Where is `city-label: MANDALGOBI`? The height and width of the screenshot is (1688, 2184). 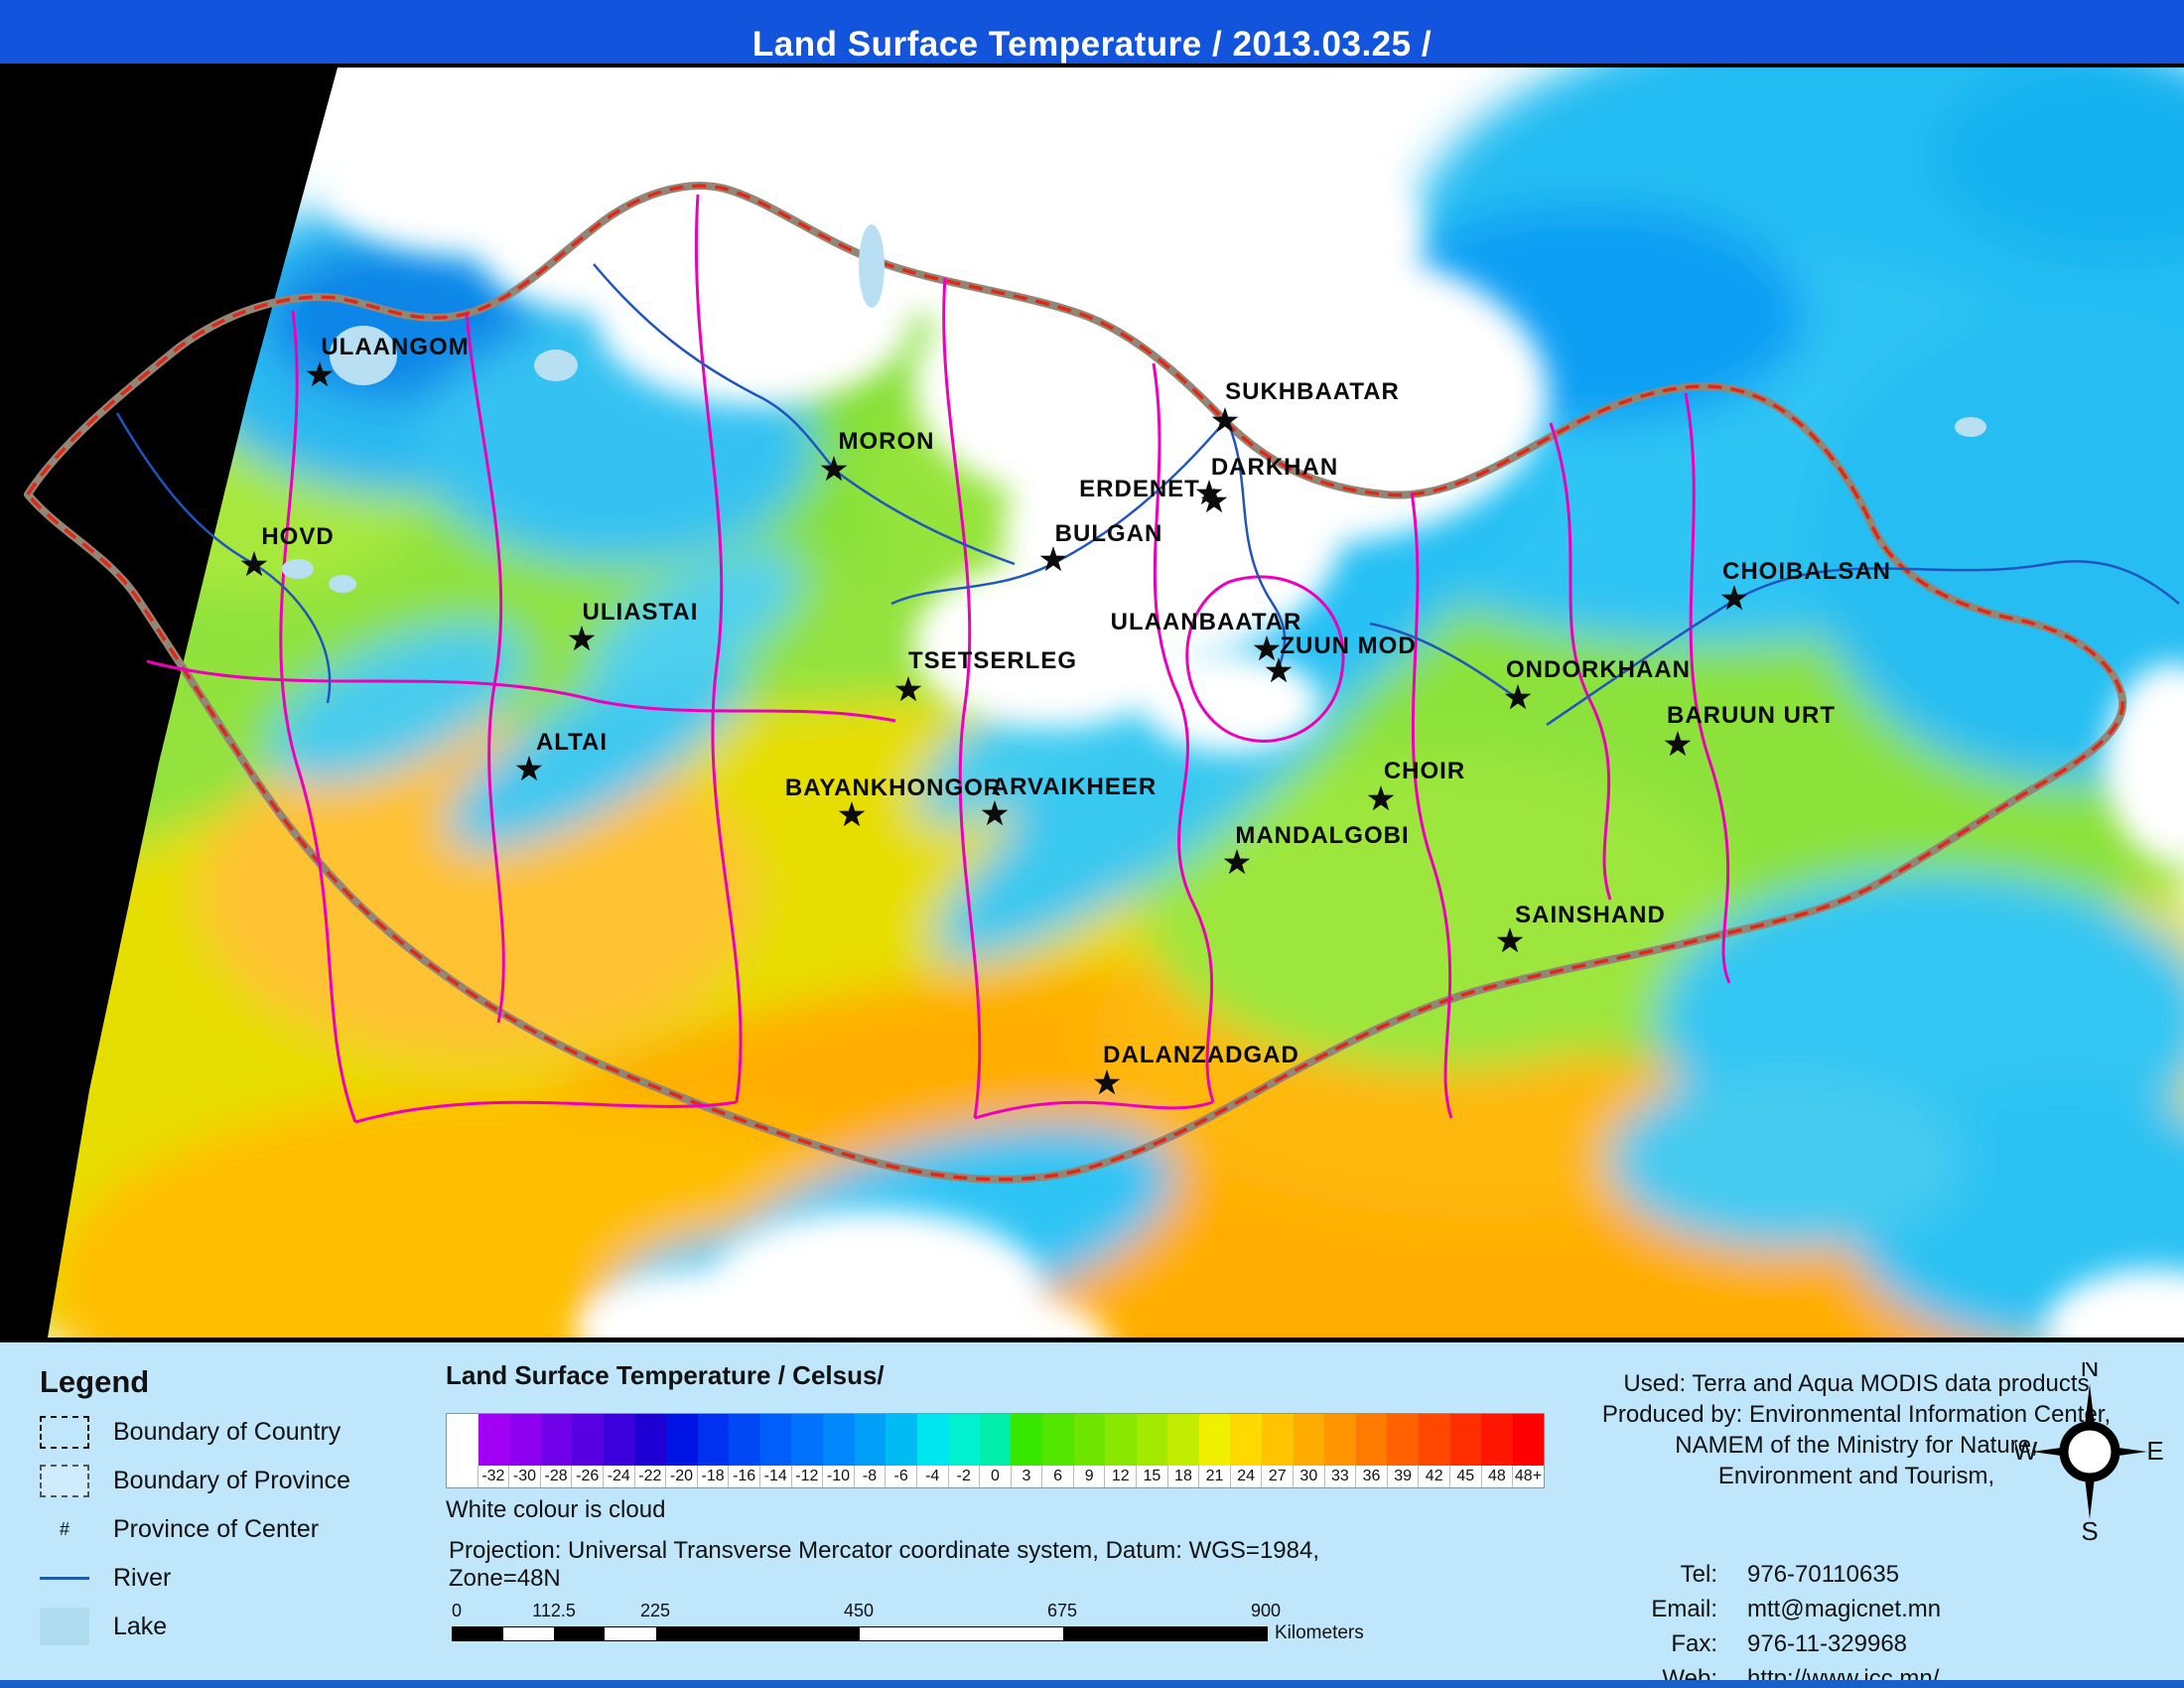
city-label: MANDALGOBI is located at coordinates (1322, 835).